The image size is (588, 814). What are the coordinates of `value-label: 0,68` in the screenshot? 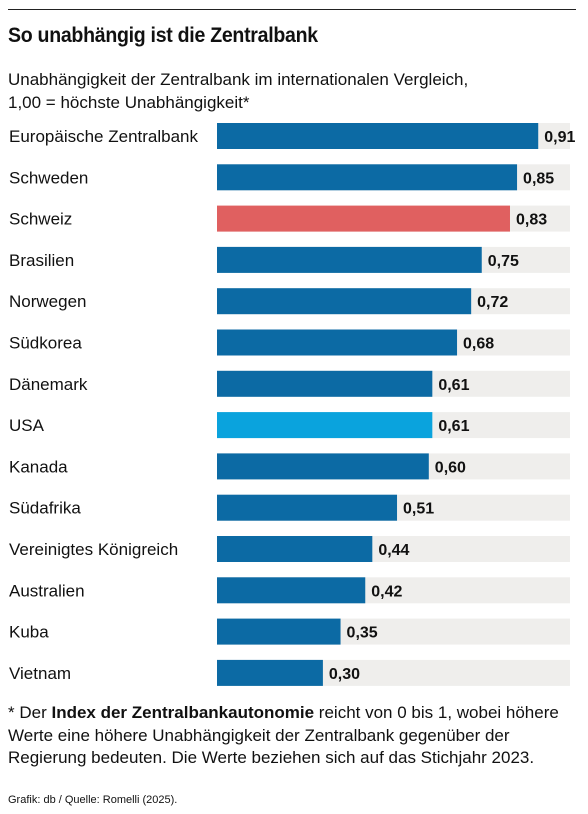 It's located at (478, 344).